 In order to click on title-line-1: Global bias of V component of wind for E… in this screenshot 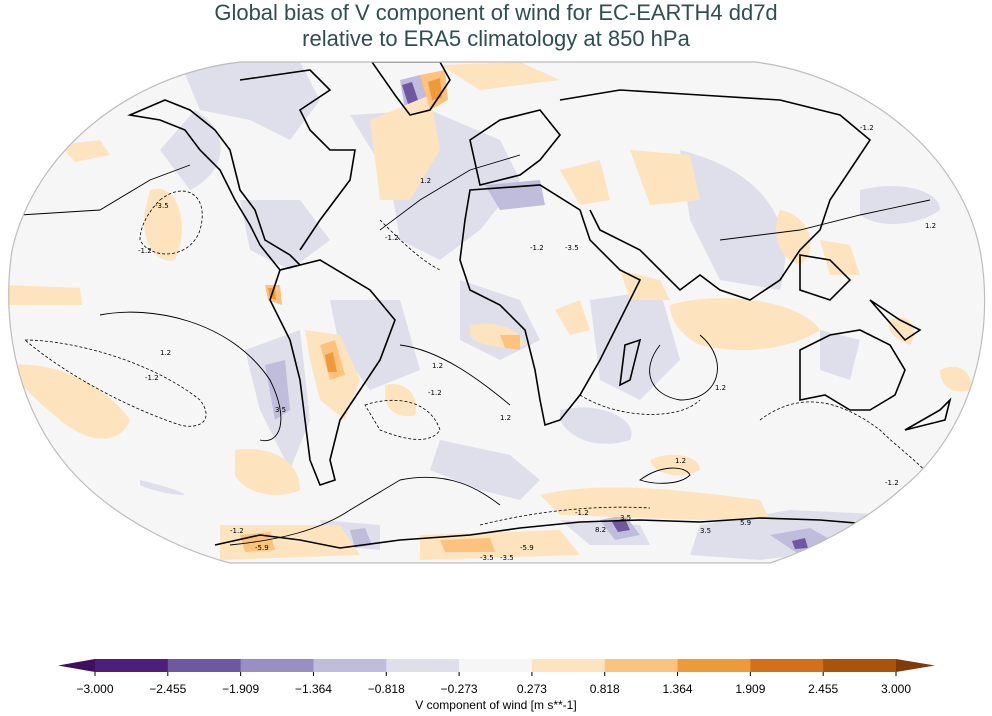, I will do `click(496, 12)`.